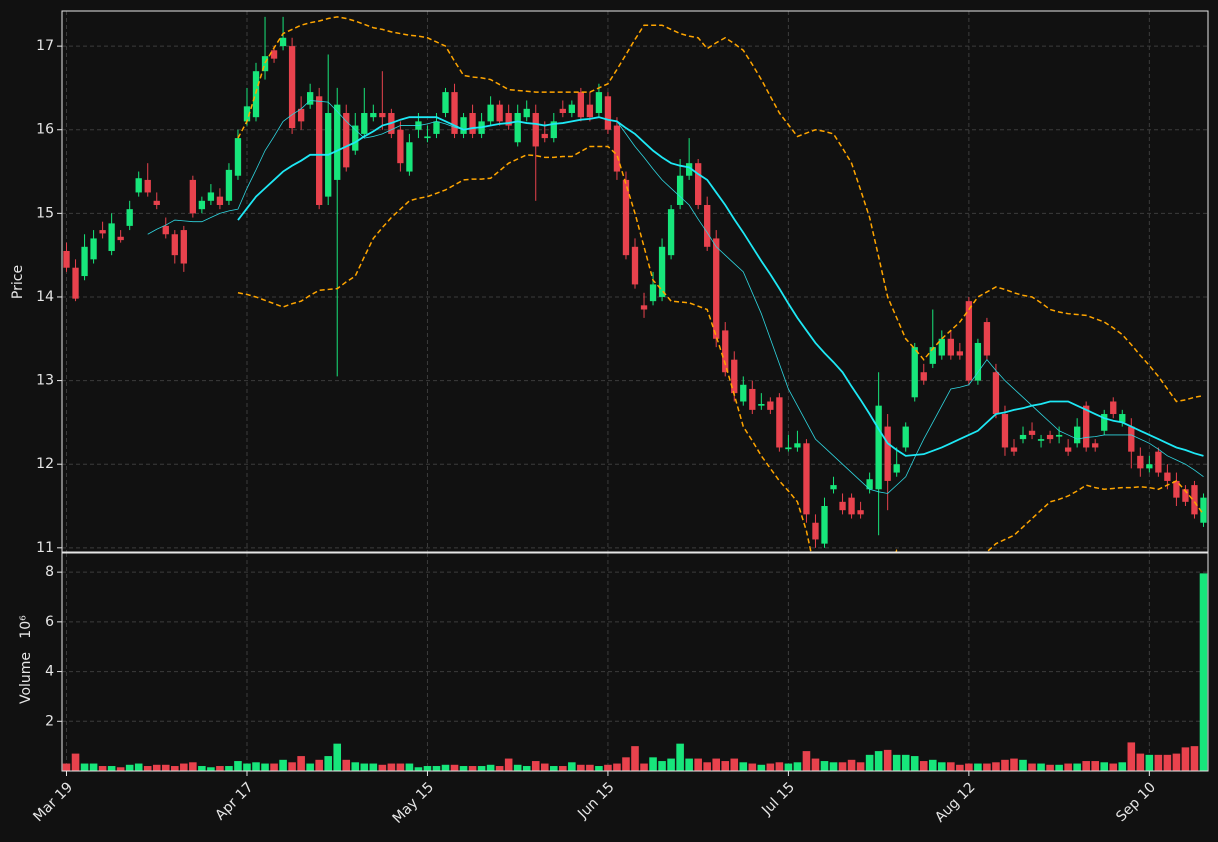 Image resolution: width=1218 pixels, height=842 pixels. What do you see at coordinates (18, 282) in the screenshot?
I see `y-axis-label: Price` at bounding box center [18, 282].